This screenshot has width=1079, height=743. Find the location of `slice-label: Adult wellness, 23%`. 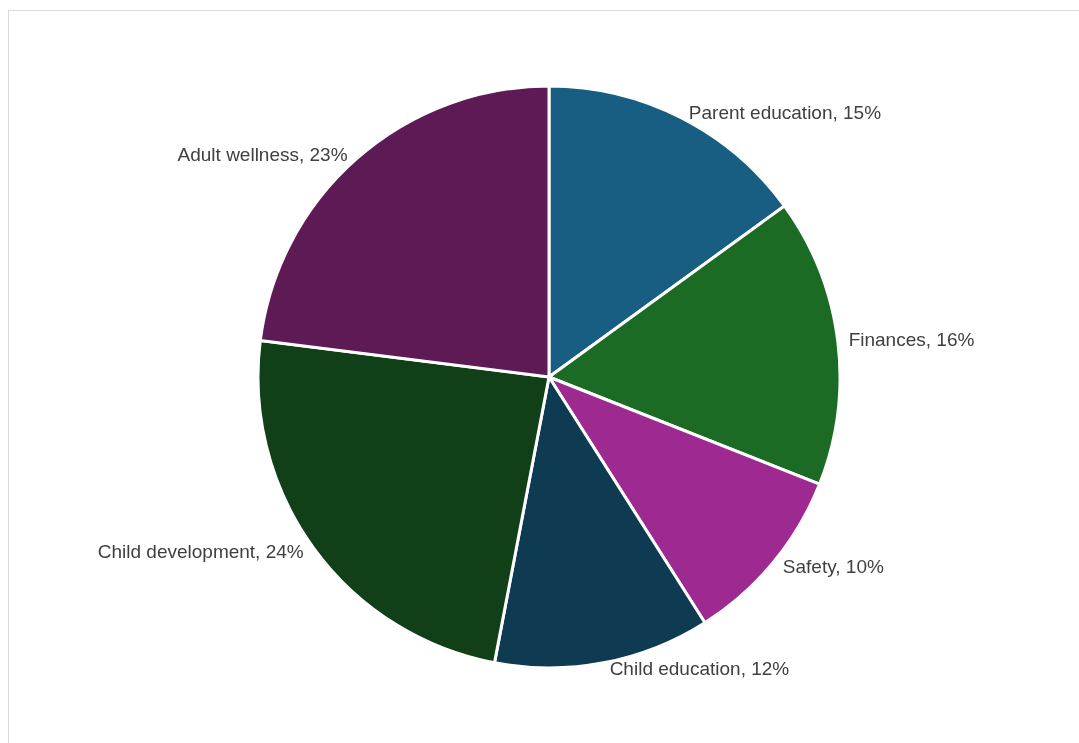

slice-label: Adult wellness, 23% is located at coordinates (262, 154).